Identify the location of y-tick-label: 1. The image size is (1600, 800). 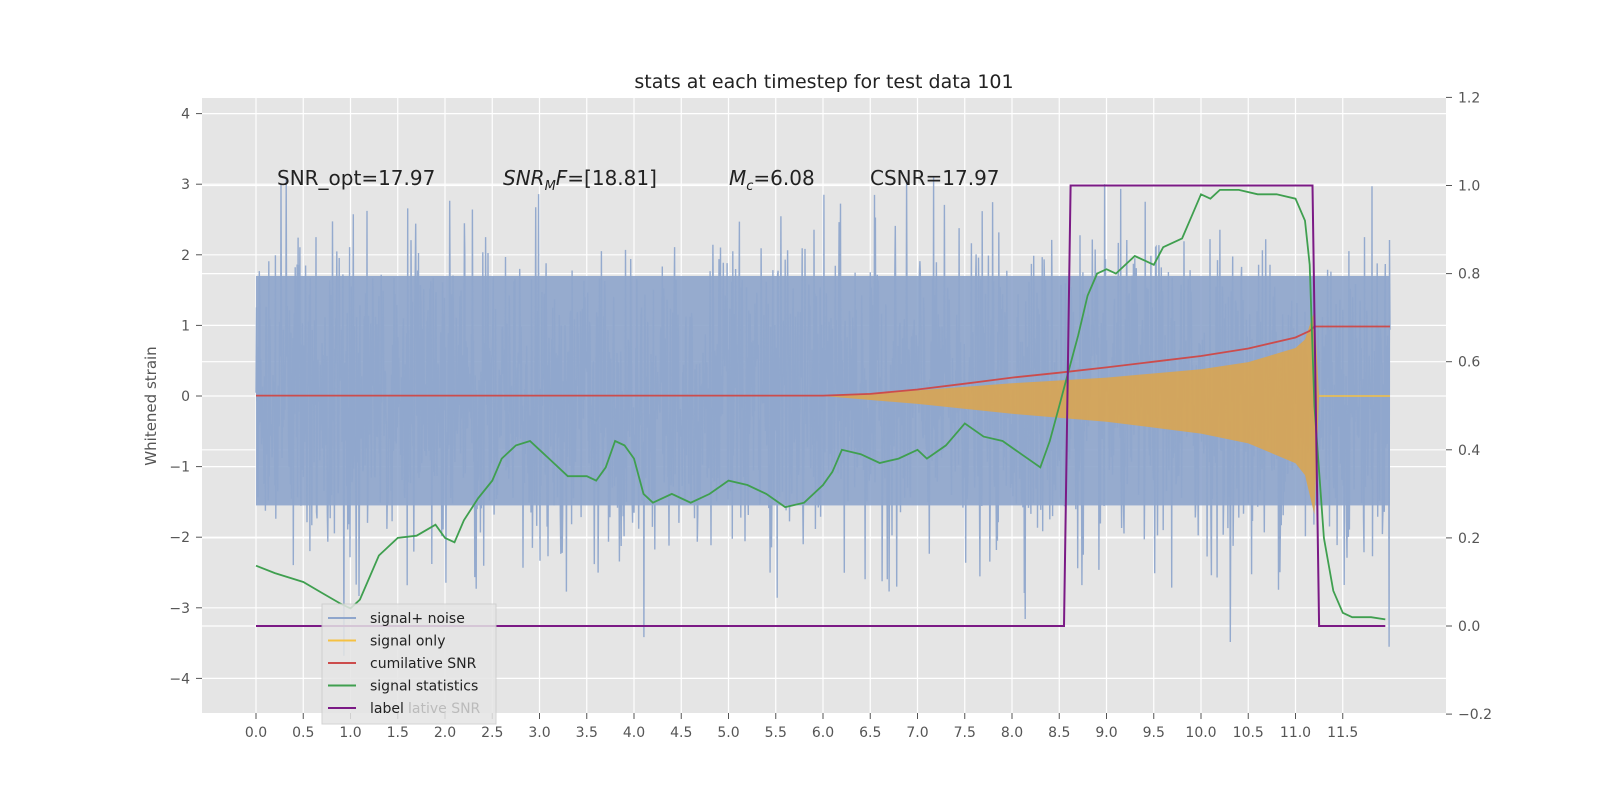
(185, 326).